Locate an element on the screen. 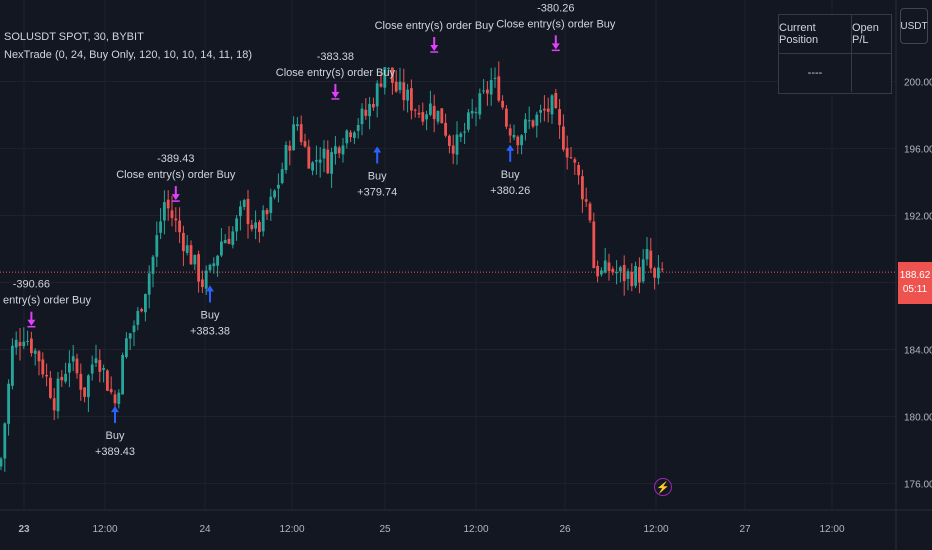 The image size is (932, 550). currency-button: USDT is located at coordinates (914, 26).